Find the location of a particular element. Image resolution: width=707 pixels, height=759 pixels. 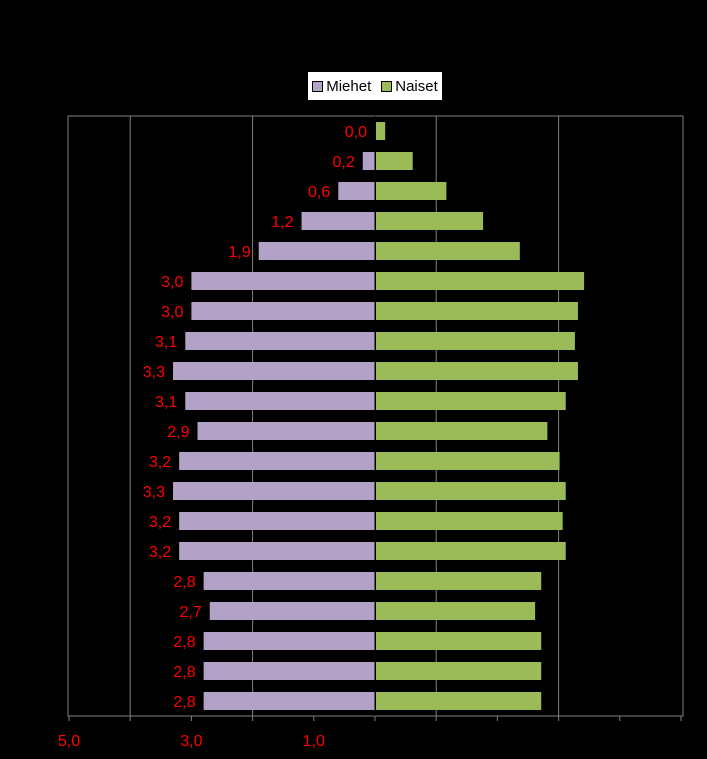

legend-swatch-miehet is located at coordinates (318, 86).